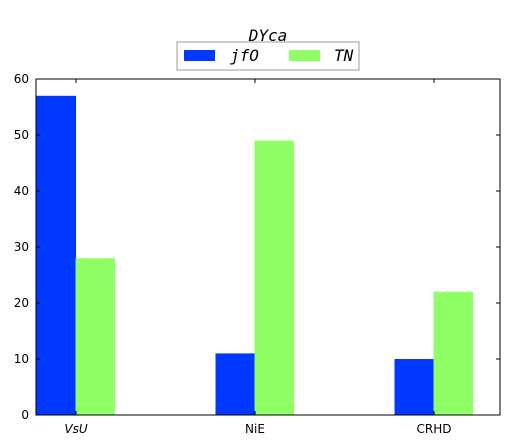 The image size is (512, 448). I want to click on bar-TN-CRHD, so click(453, 353).